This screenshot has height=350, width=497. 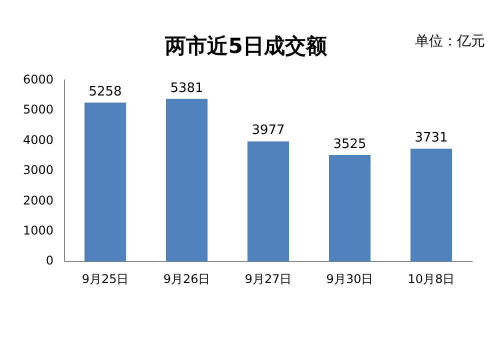 I want to click on y-tick-label: 6000, so click(x=38, y=79).